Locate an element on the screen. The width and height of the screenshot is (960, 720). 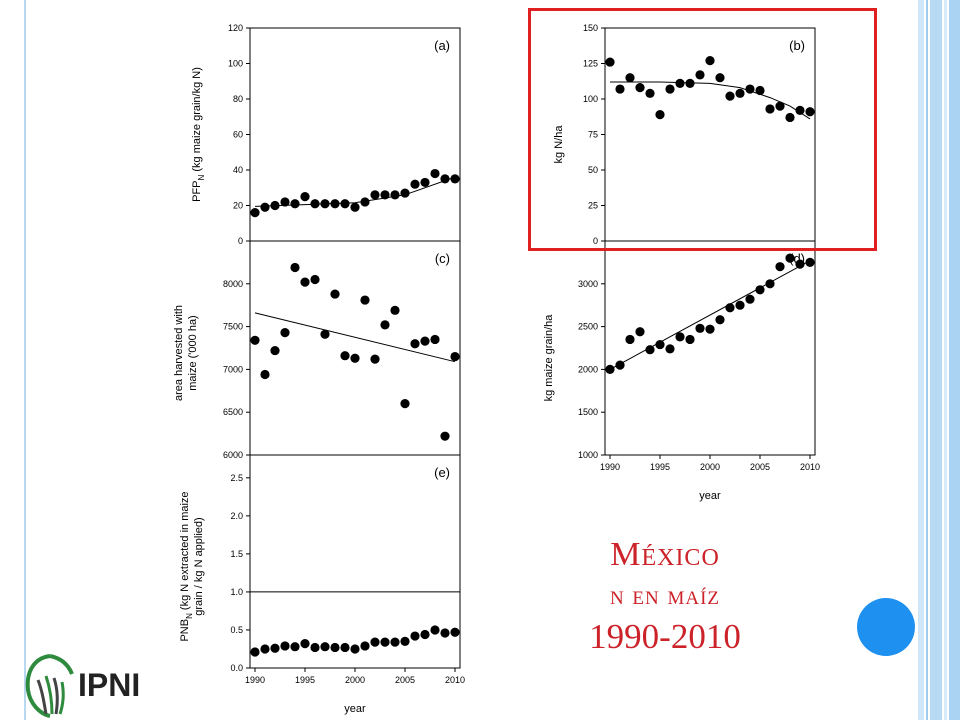
trend-line-d is located at coordinates (710, 315).